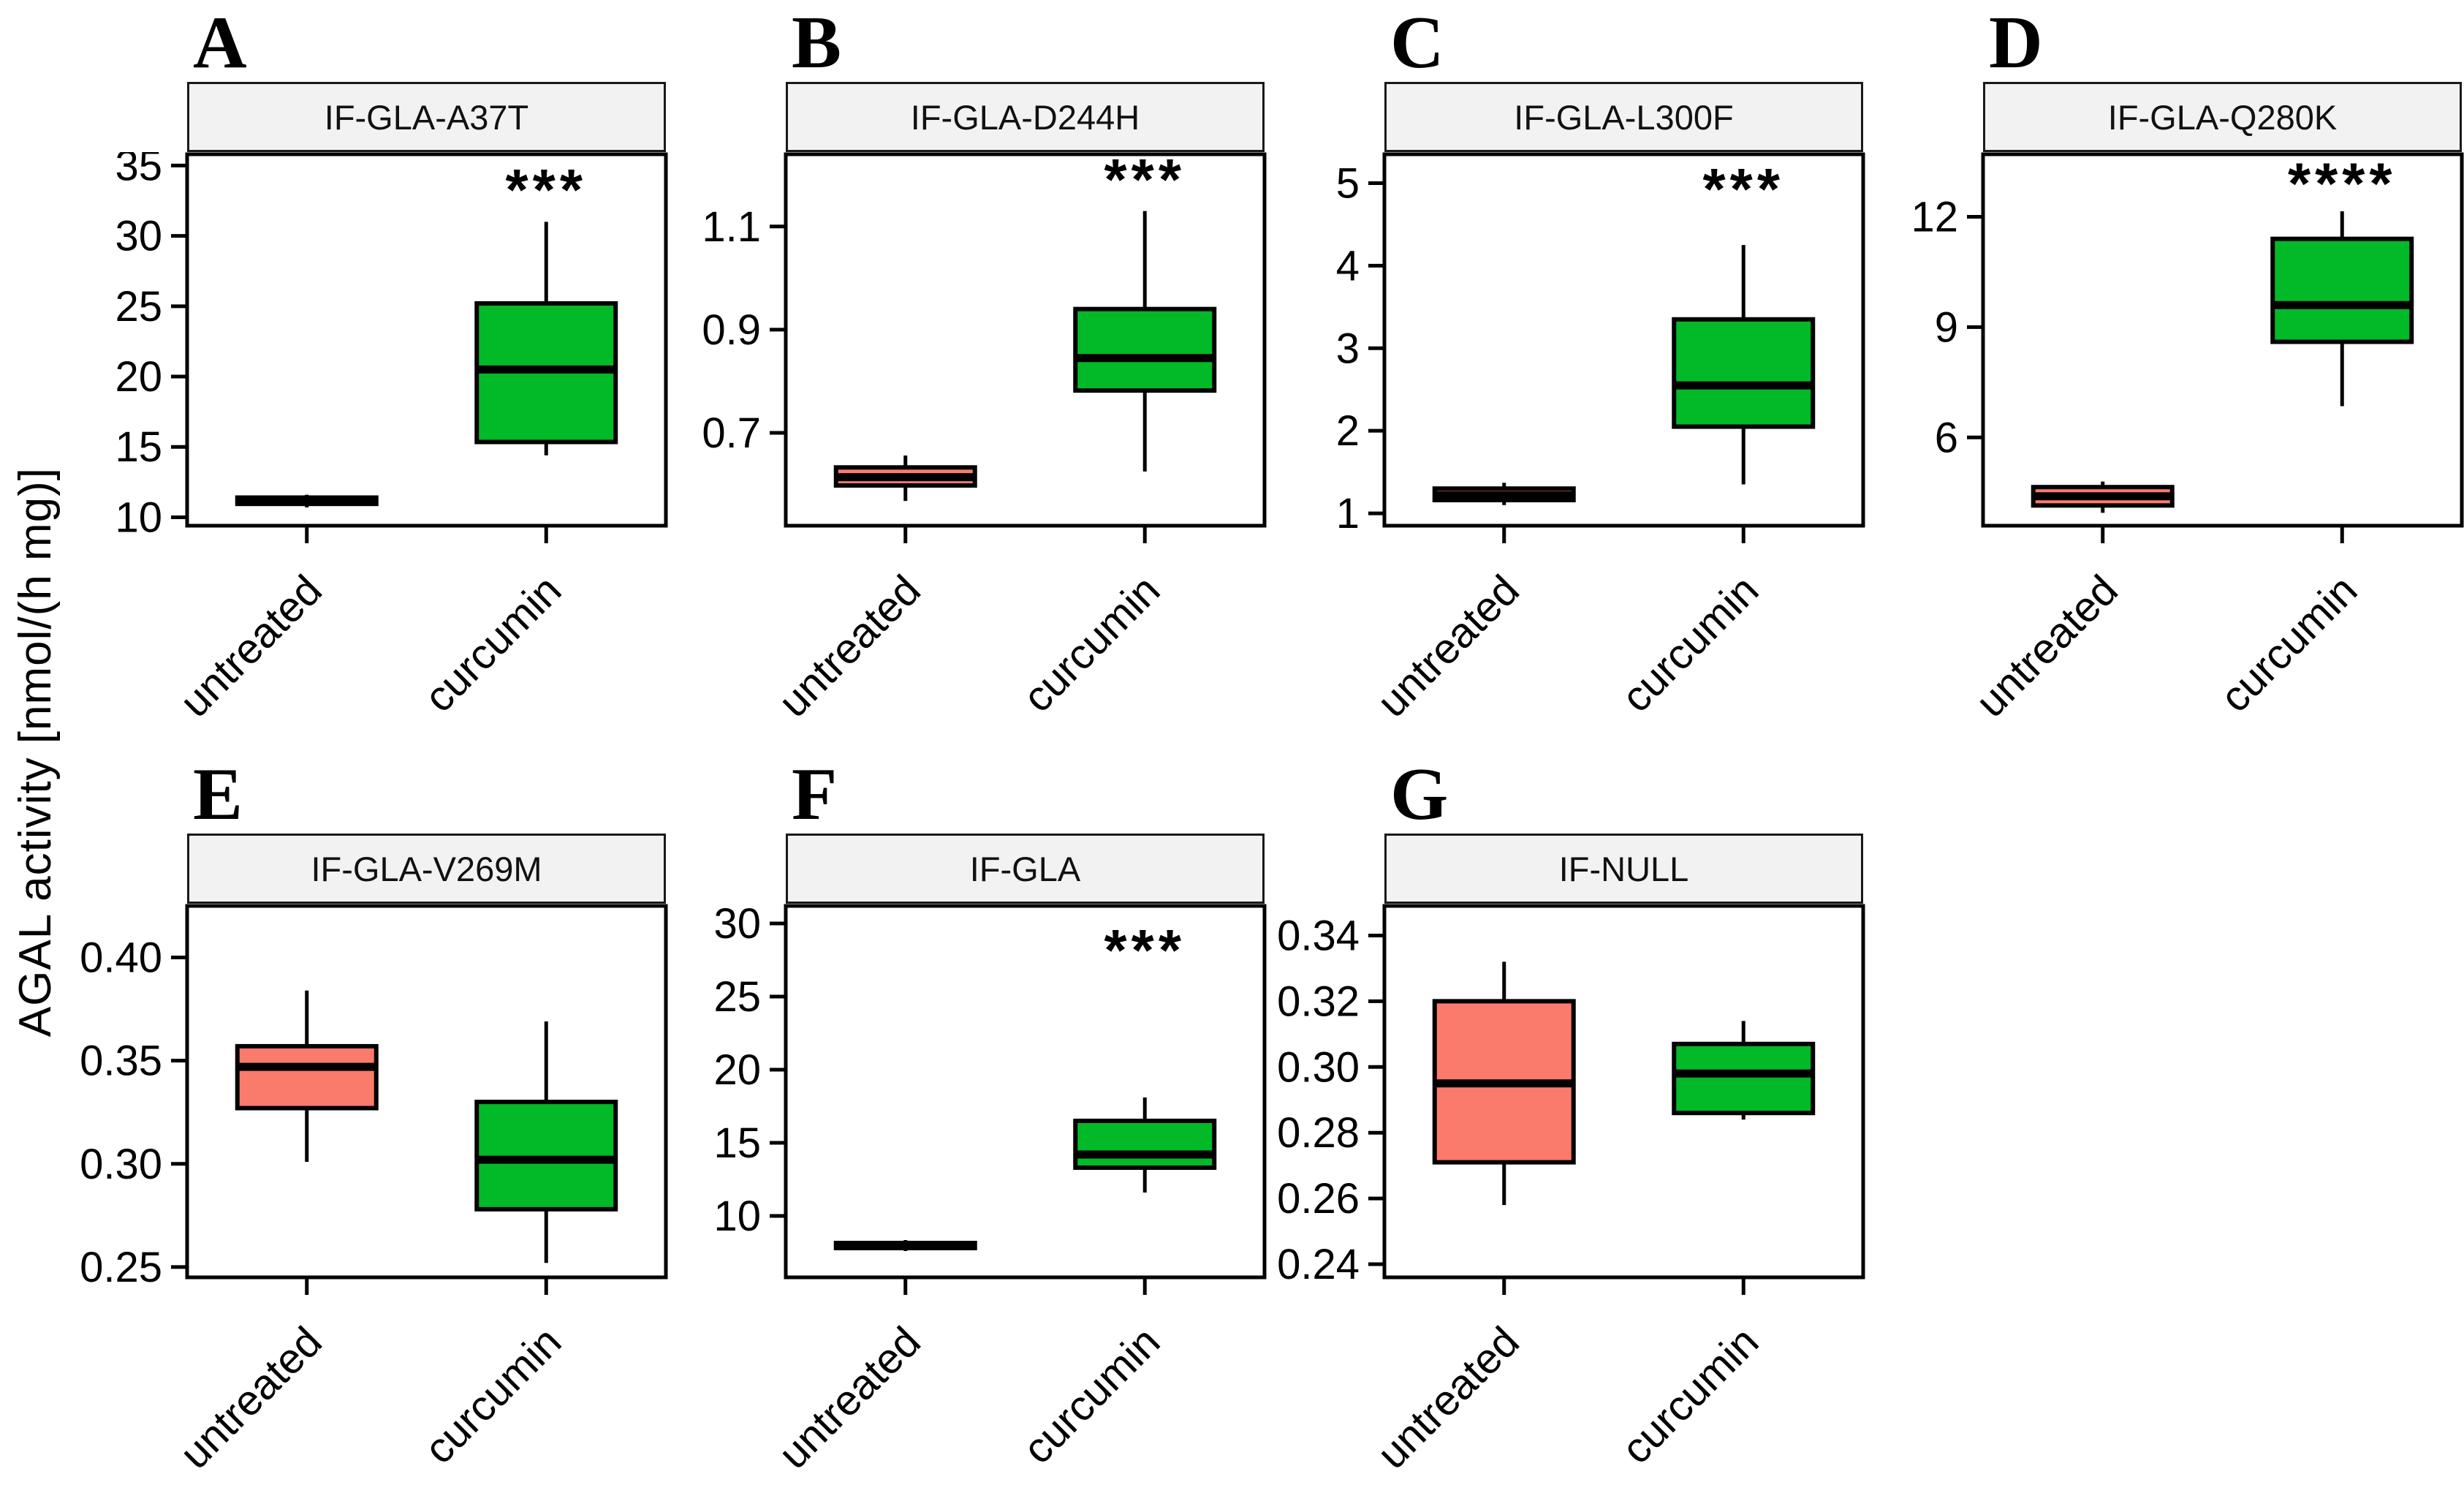  What do you see at coordinates (731, 433) in the screenshot?
I see `y-tick-label: 0.7` at bounding box center [731, 433].